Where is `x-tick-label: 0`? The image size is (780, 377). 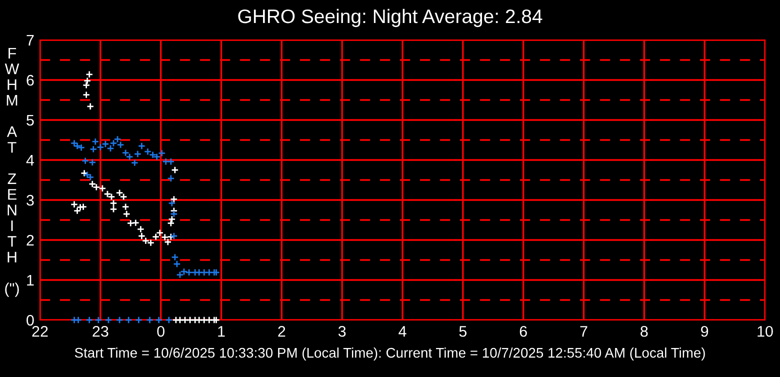
x-tick-label: 0 is located at coordinates (160, 331).